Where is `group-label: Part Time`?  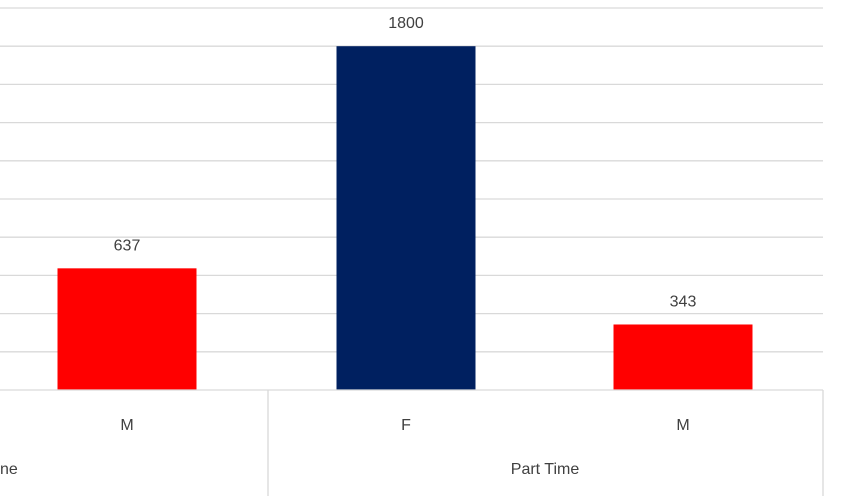 group-label: Part Time is located at coordinates (545, 469).